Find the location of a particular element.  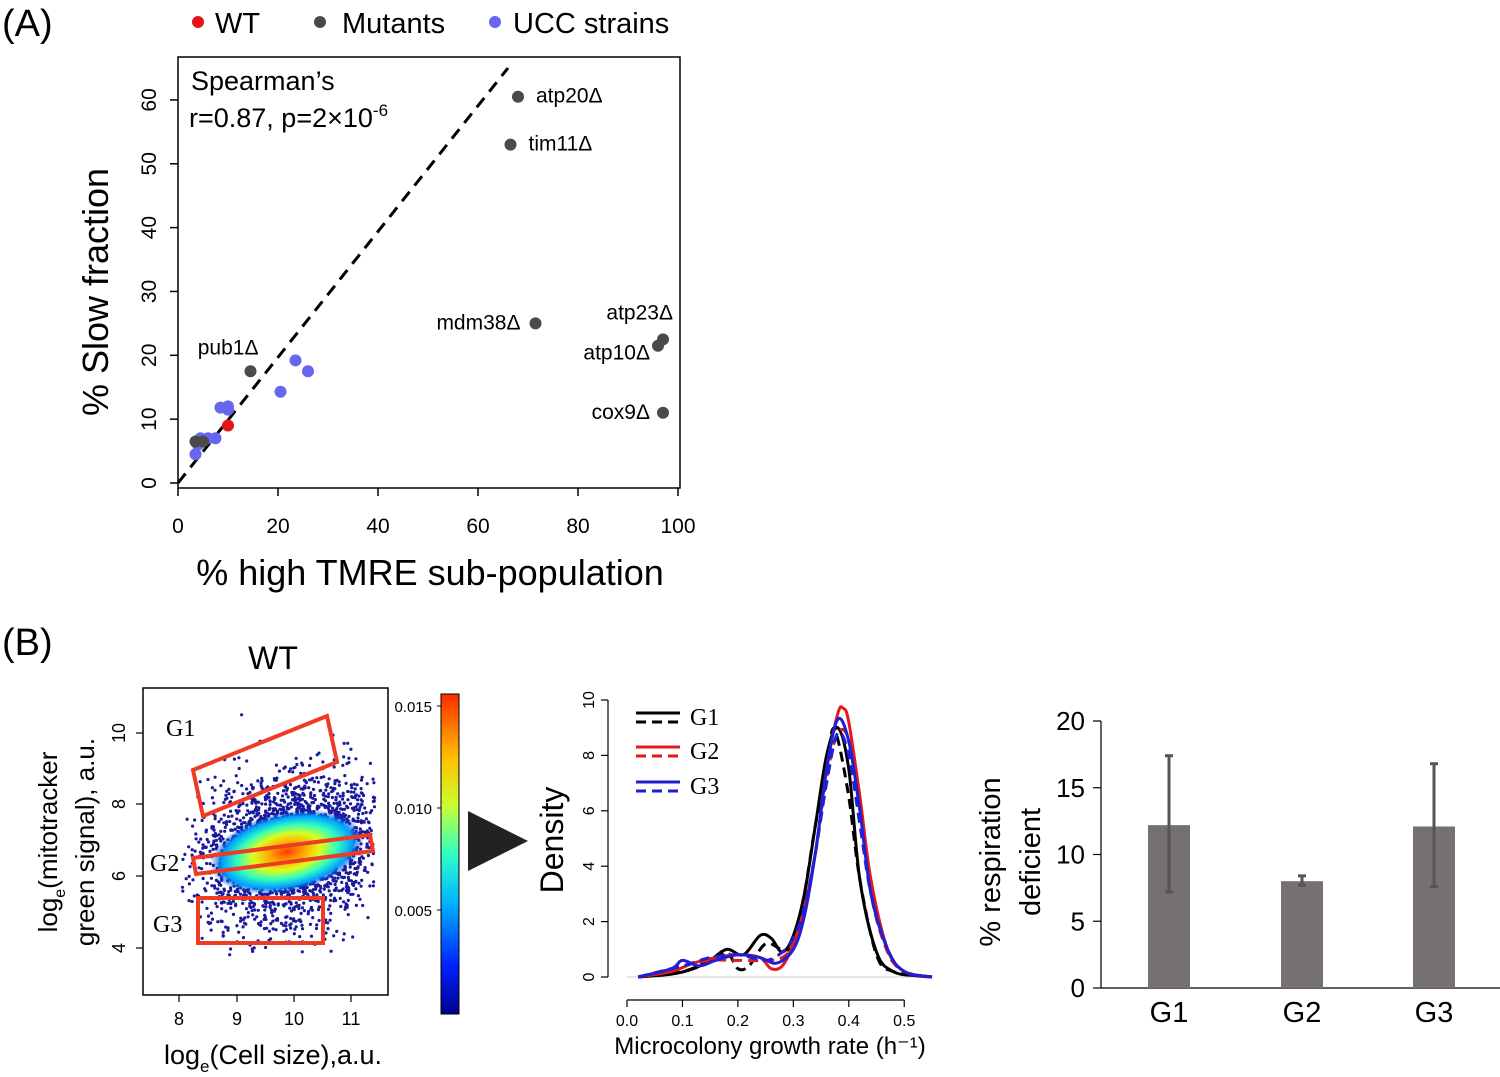

gate-g3-label: G3 is located at coordinates (167, 925).